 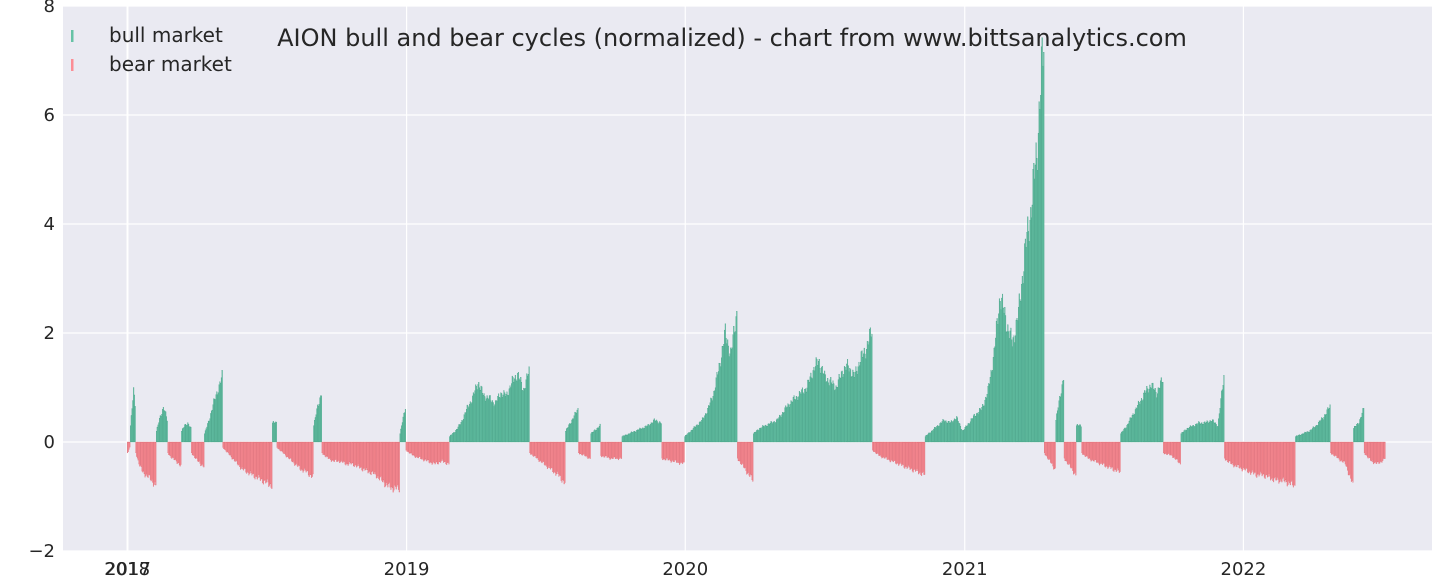 I want to click on x-tick-label: 2020, so click(x=685, y=569).